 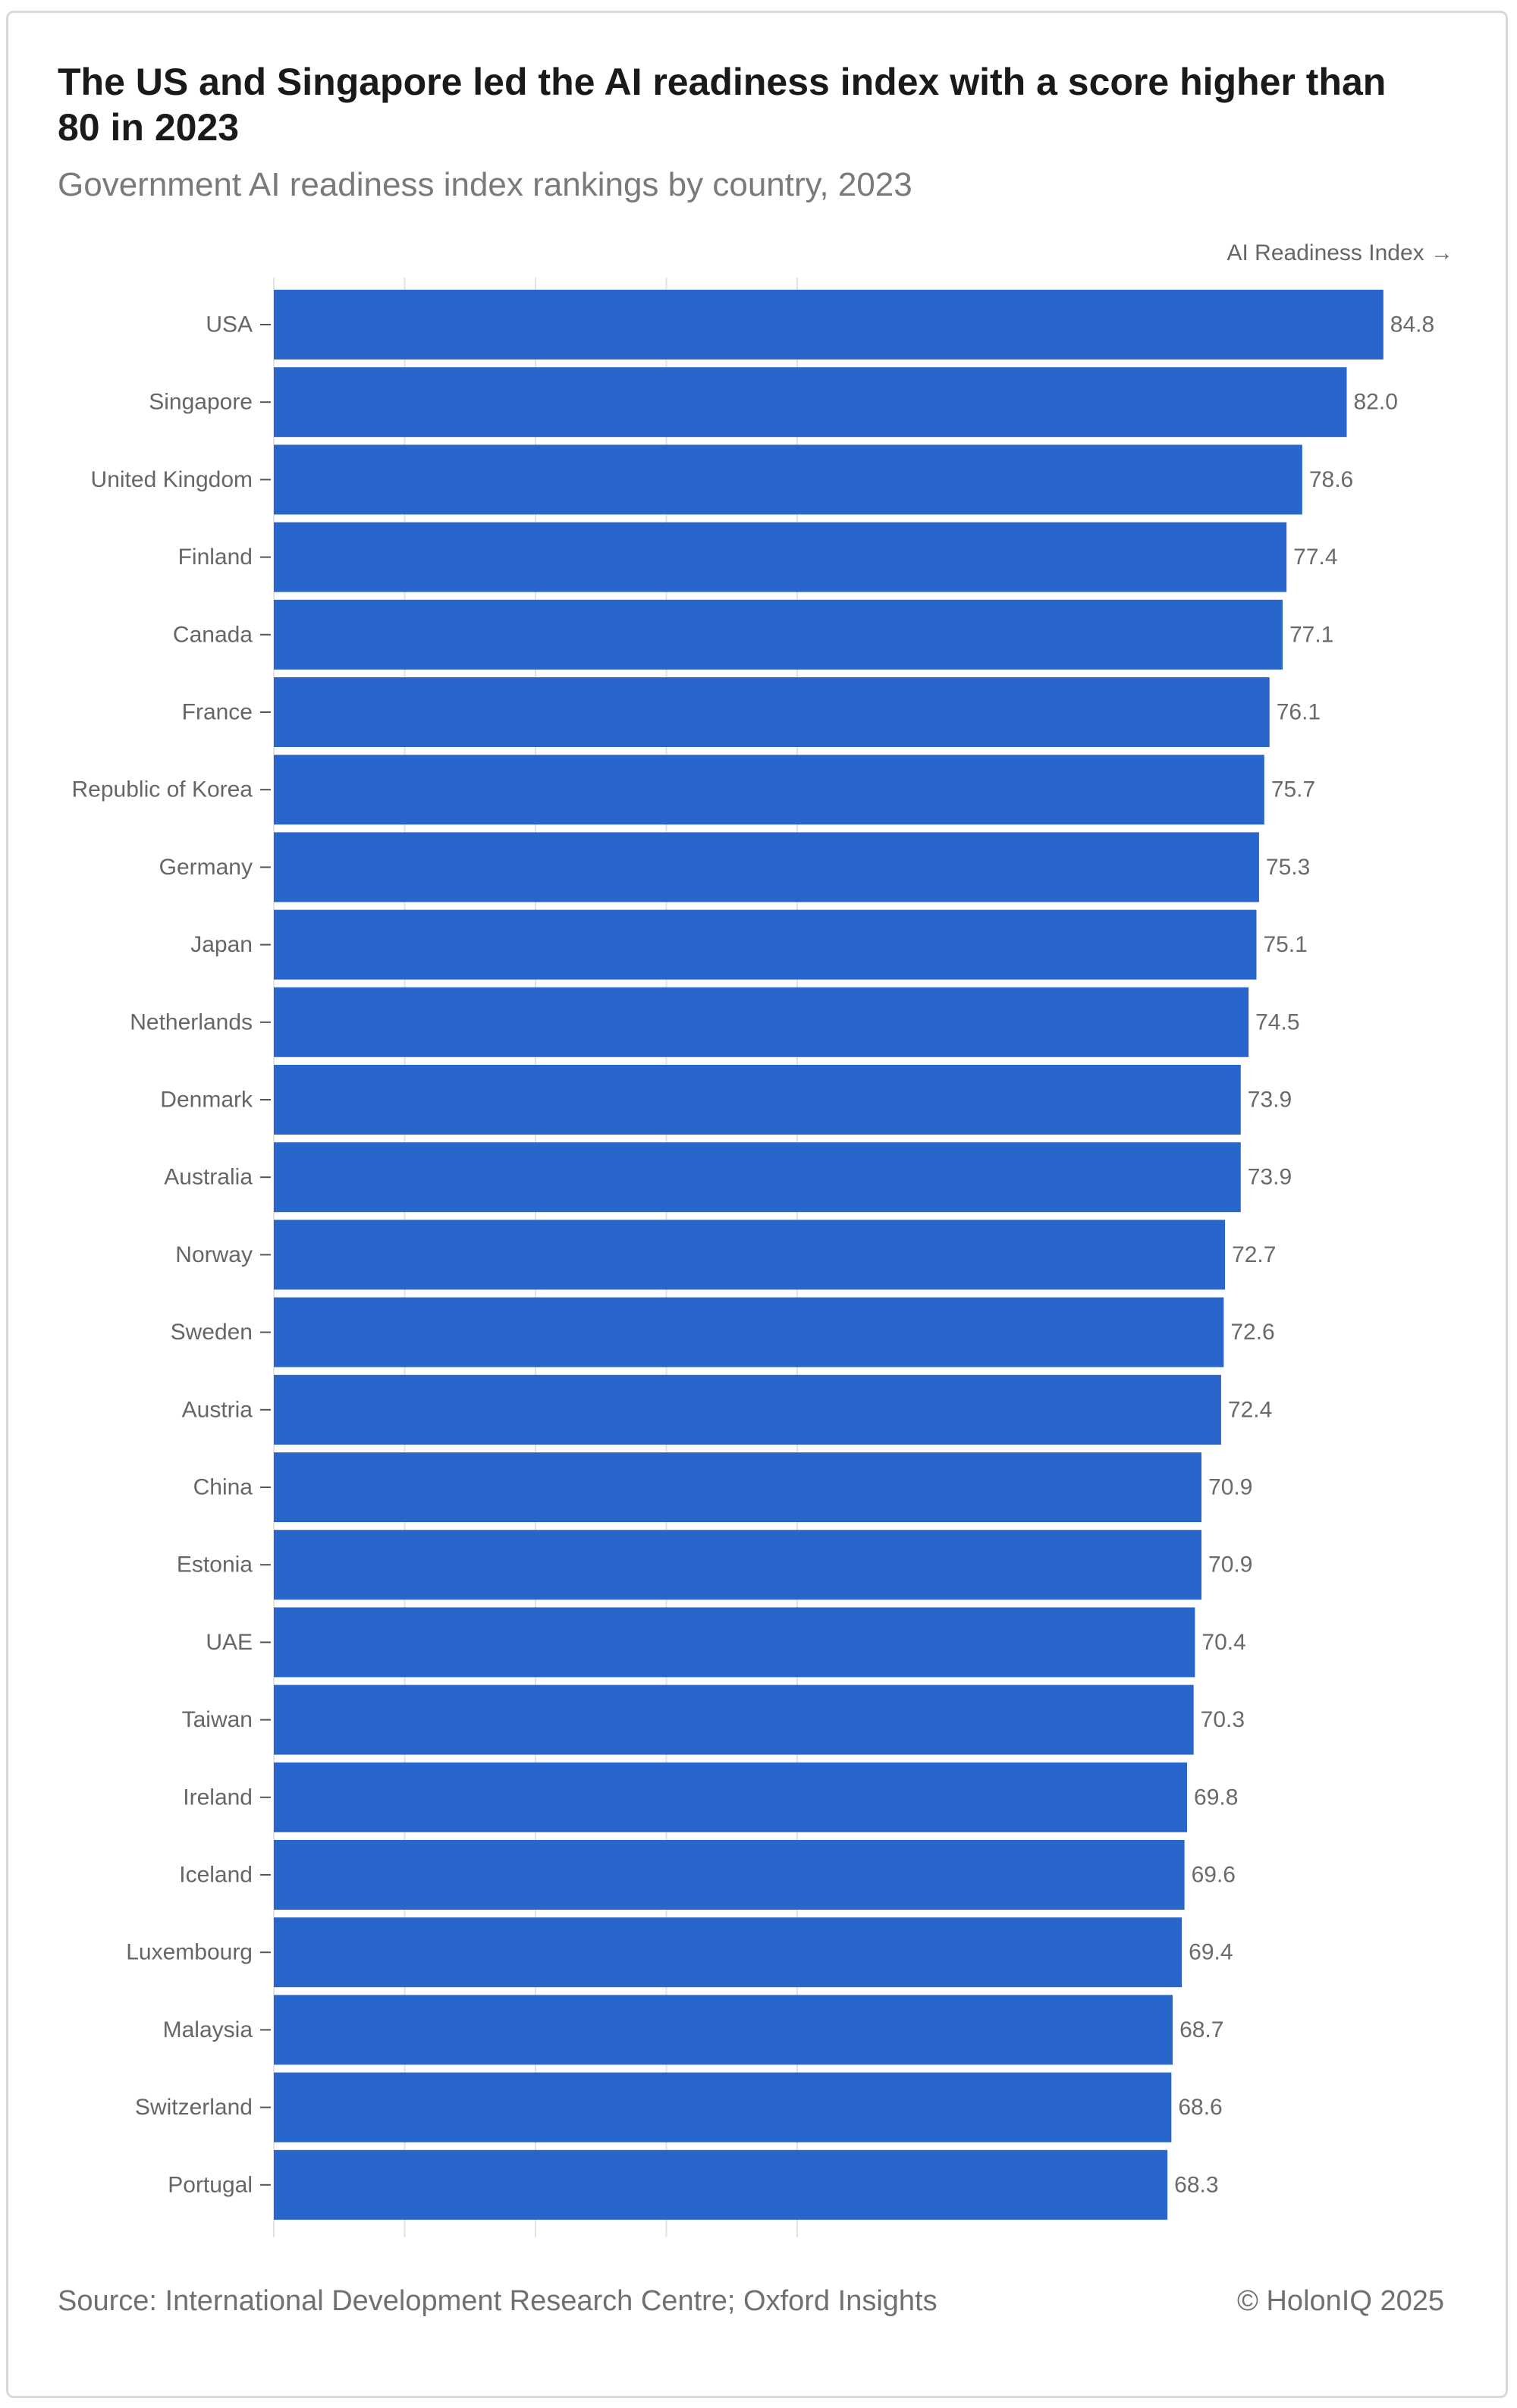 I want to click on data-label: 82.0, so click(x=1376, y=402).